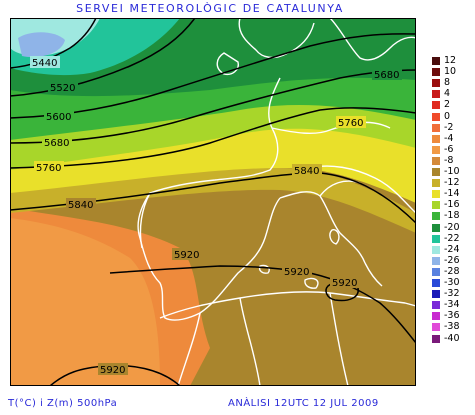 The height and width of the screenshot is (415, 475). I want to click on legend-entry: -24, so click(452, 249).